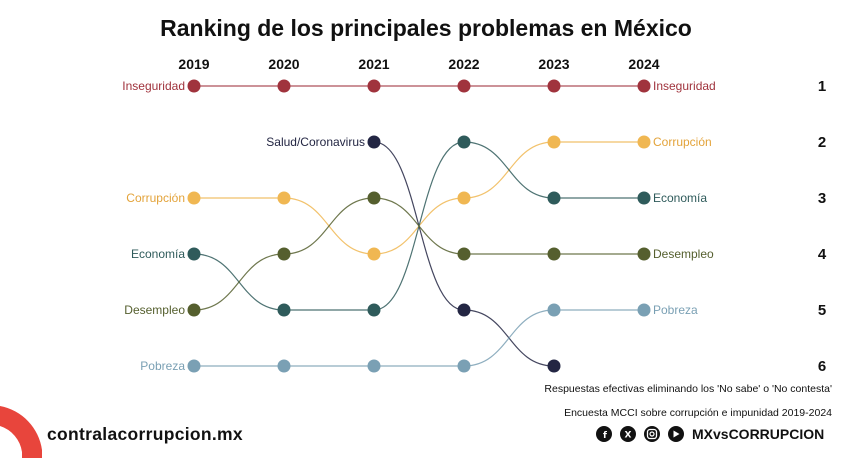 This screenshot has height=458, width=850. What do you see at coordinates (373, 64) in the screenshot?
I see `year-label-2021: 2021` at bounding box center [373, 64].